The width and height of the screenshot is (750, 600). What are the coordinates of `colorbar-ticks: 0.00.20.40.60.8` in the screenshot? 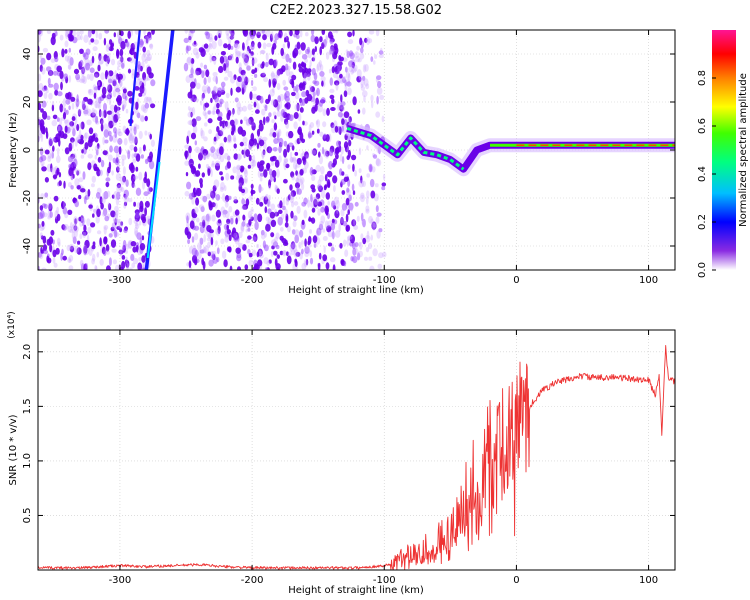 It's located at (706, 174).